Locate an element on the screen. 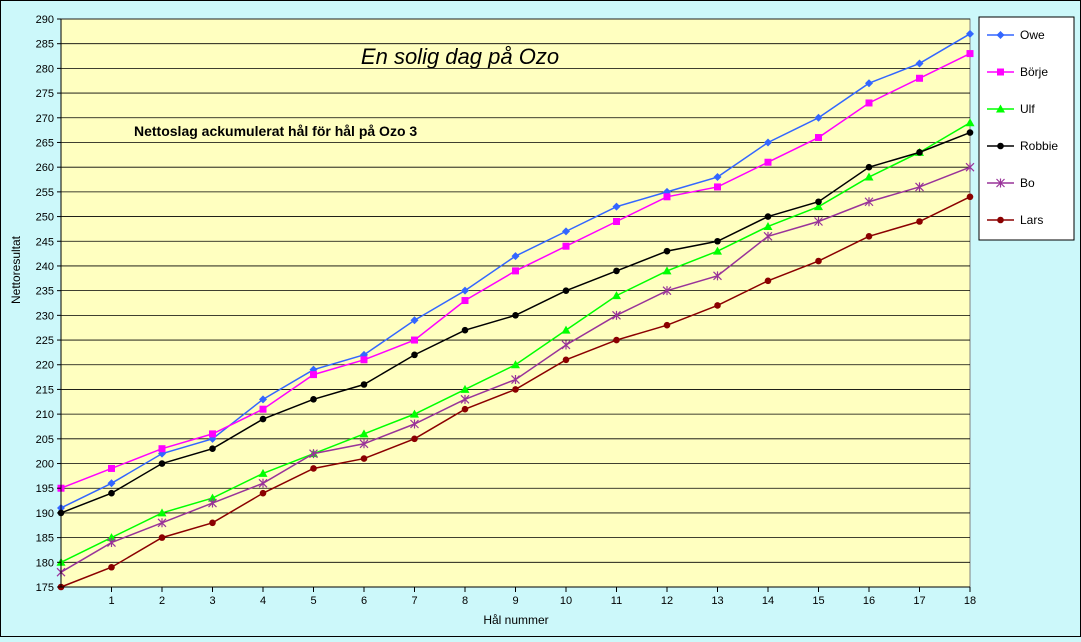 The image size is (1081, 642). x-tick-label: 6 is located at coordinates (364, 601).